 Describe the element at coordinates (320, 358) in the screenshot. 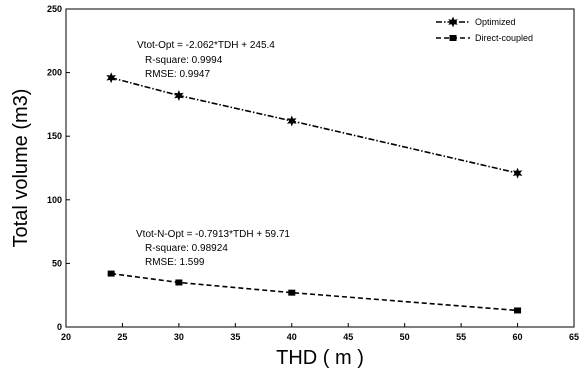

I see `x-axis-label: THD ( m )` at that location.